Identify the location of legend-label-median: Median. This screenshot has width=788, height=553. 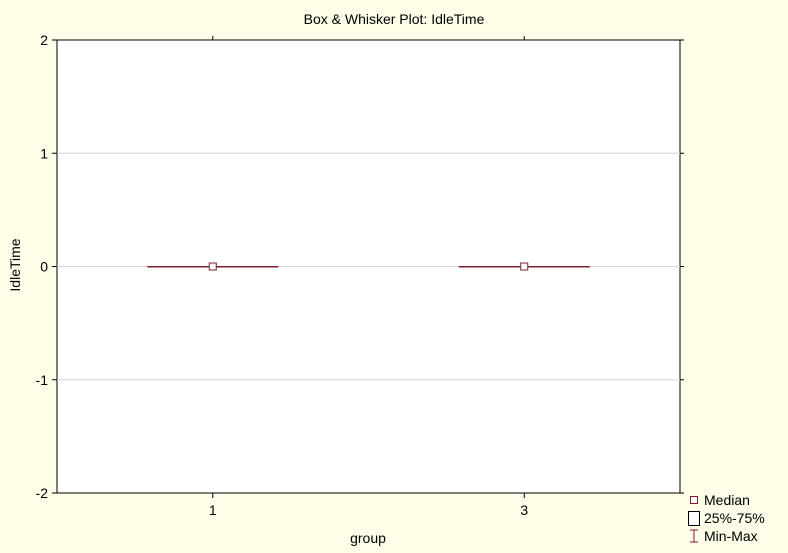
(727, 500).